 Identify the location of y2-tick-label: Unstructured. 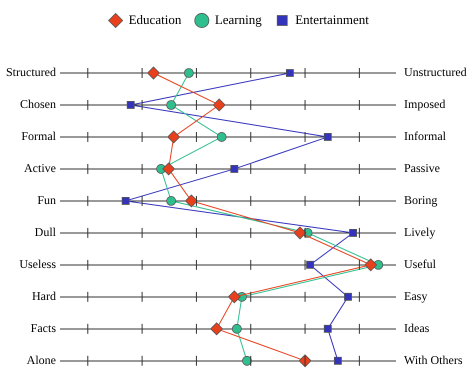
(435, 72).